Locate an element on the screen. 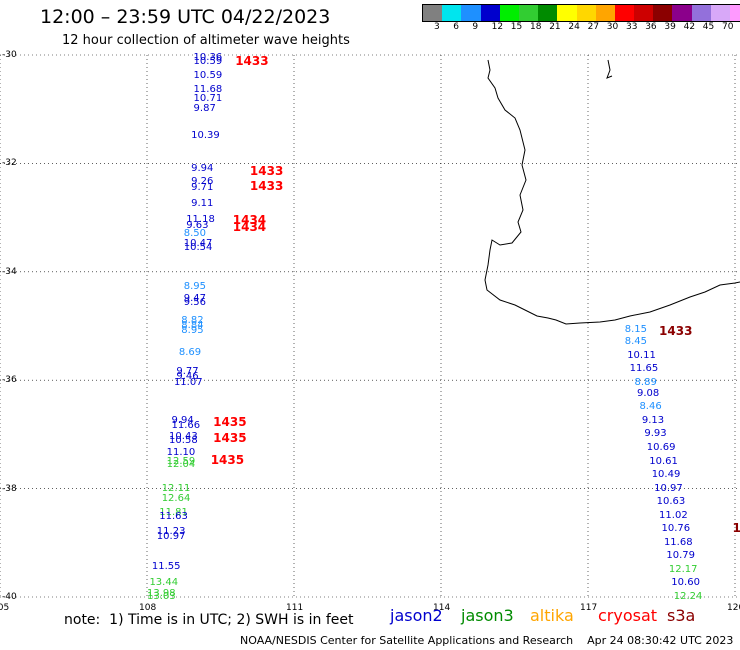 This screenshot has height=650, width=740. satellite-legend-altika: altika is located at coordinates (552, 615).